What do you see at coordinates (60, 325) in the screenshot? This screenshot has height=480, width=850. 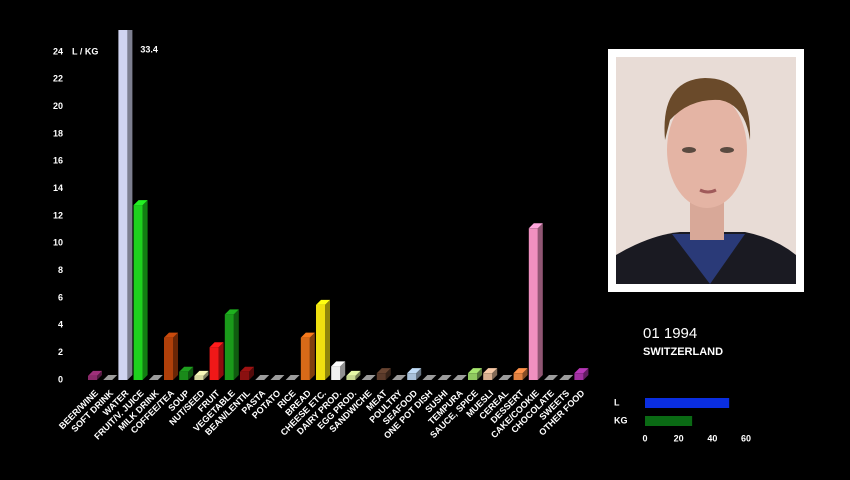 I see `y-tick-label: 4` at bounding box center [60, 325].